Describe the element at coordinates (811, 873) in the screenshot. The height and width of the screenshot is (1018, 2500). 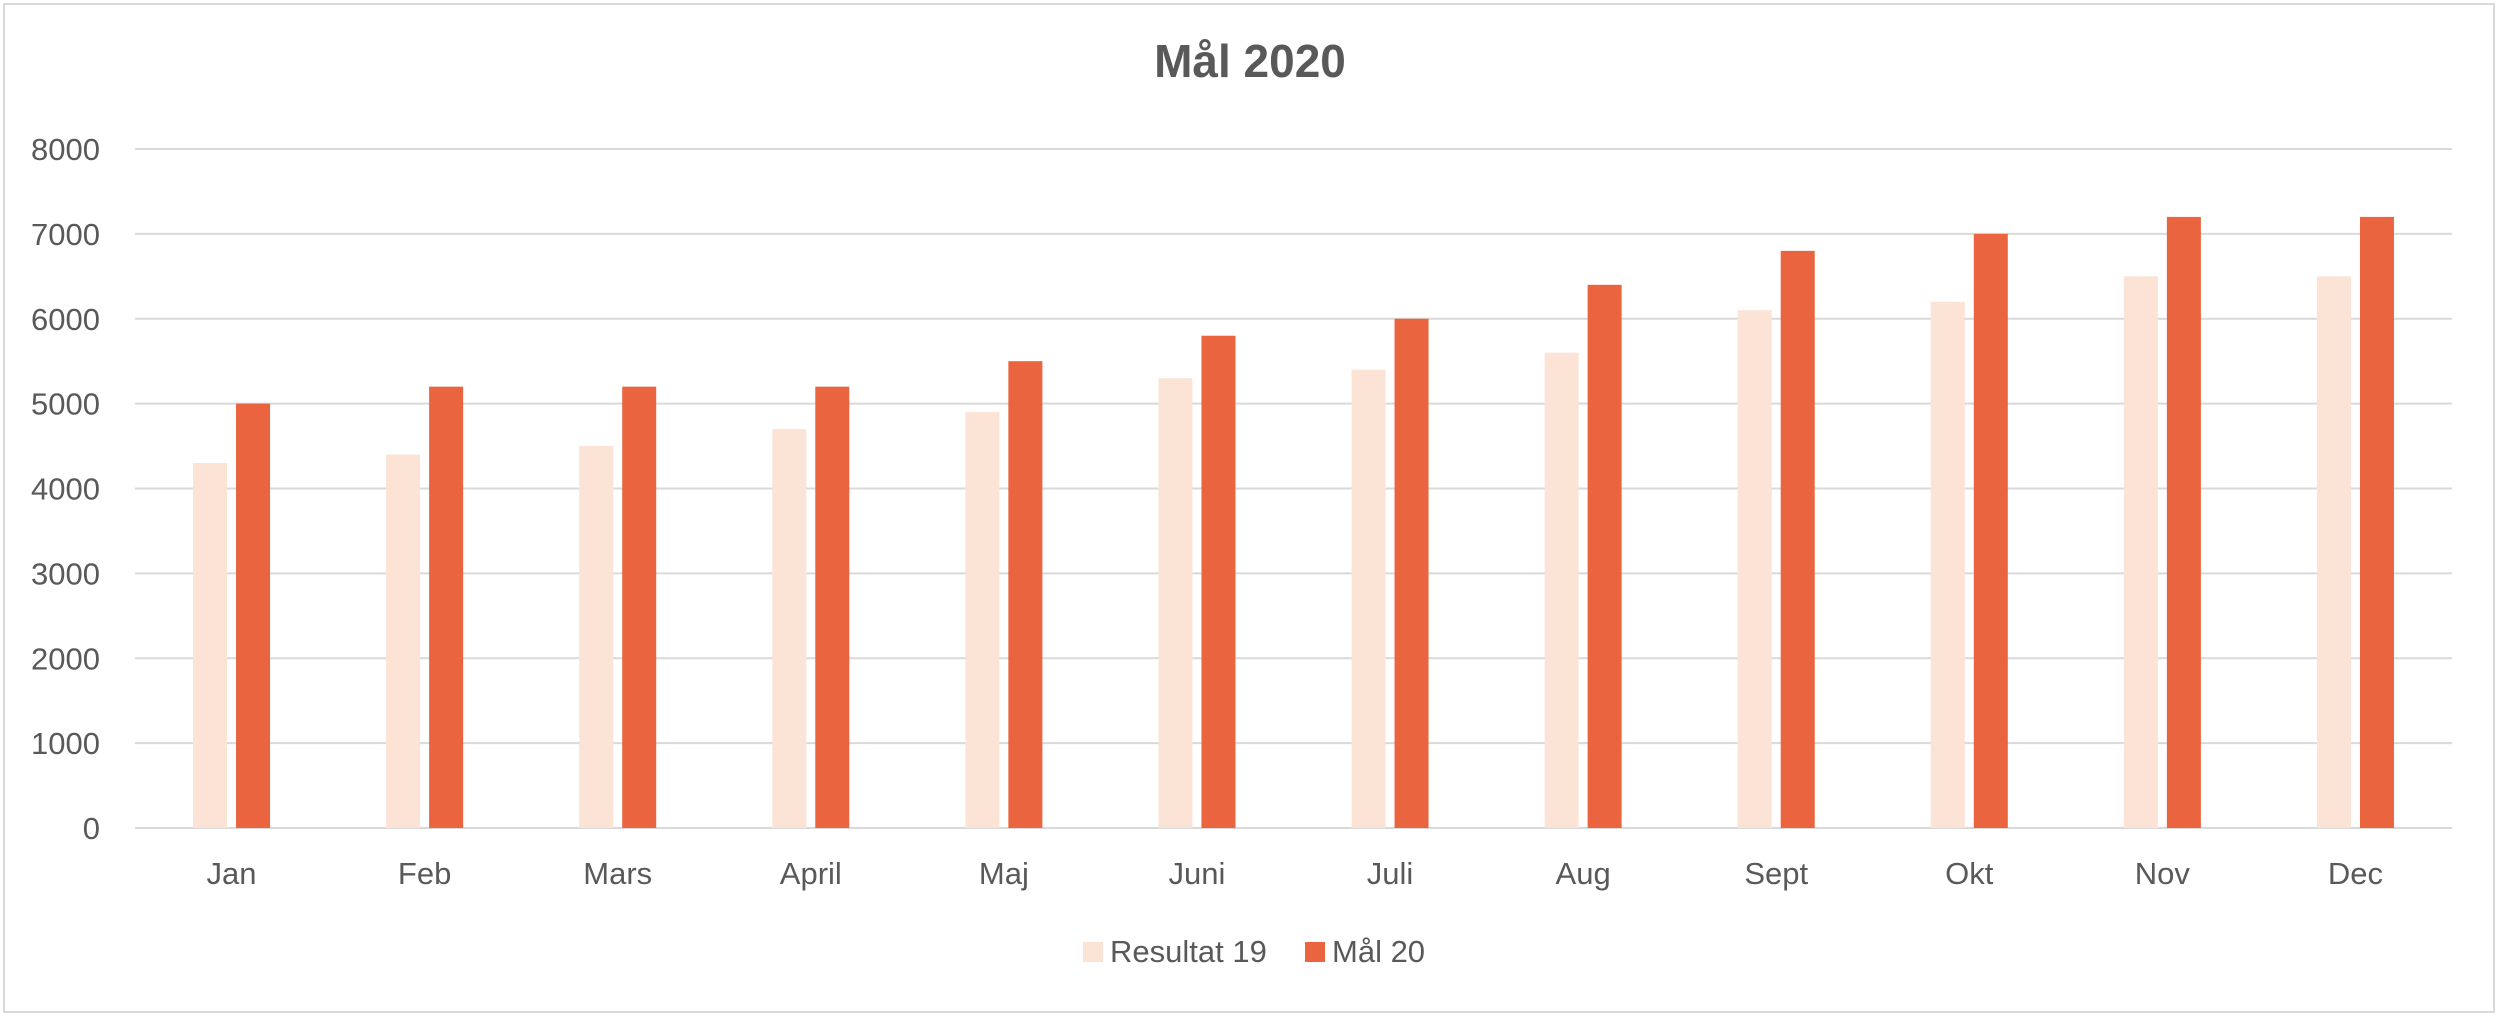
I see `x-tick-label: April` at that location.